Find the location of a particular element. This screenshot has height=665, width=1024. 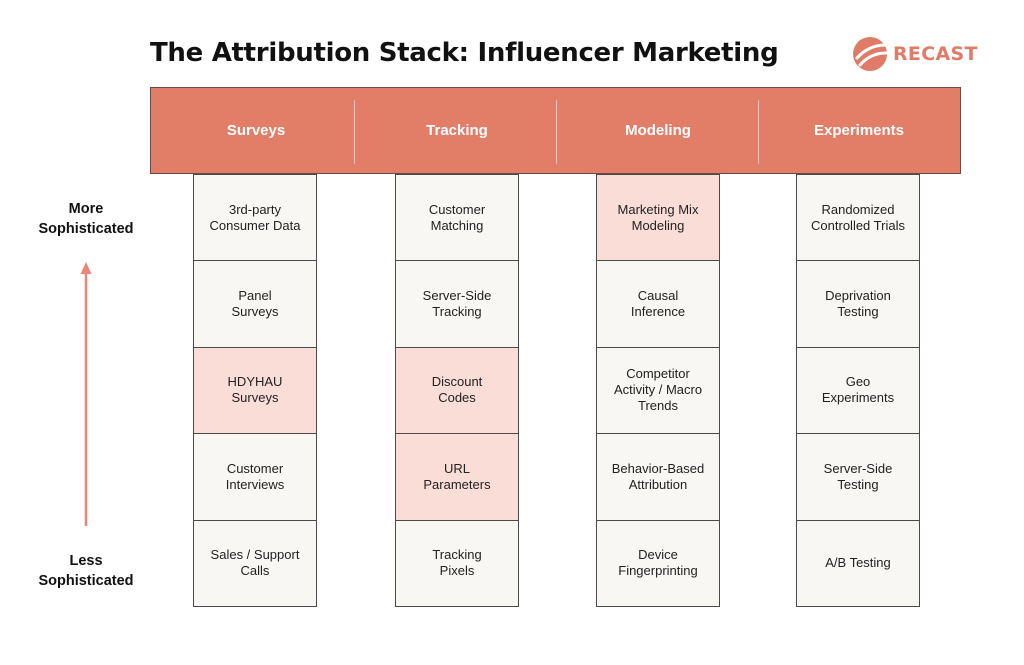

header-modeling: Modeling is located at coordinates (658, 130).